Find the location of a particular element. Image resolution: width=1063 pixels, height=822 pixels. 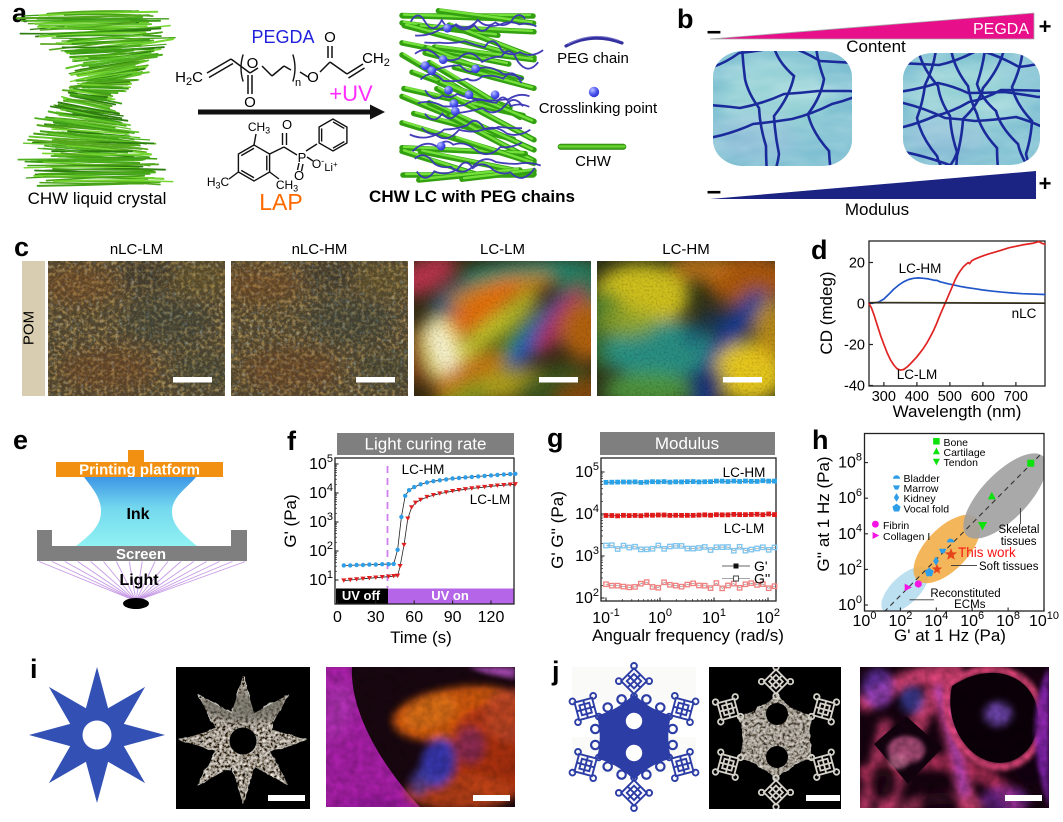

svg-text: G'' is located at coordinates (762, 579).